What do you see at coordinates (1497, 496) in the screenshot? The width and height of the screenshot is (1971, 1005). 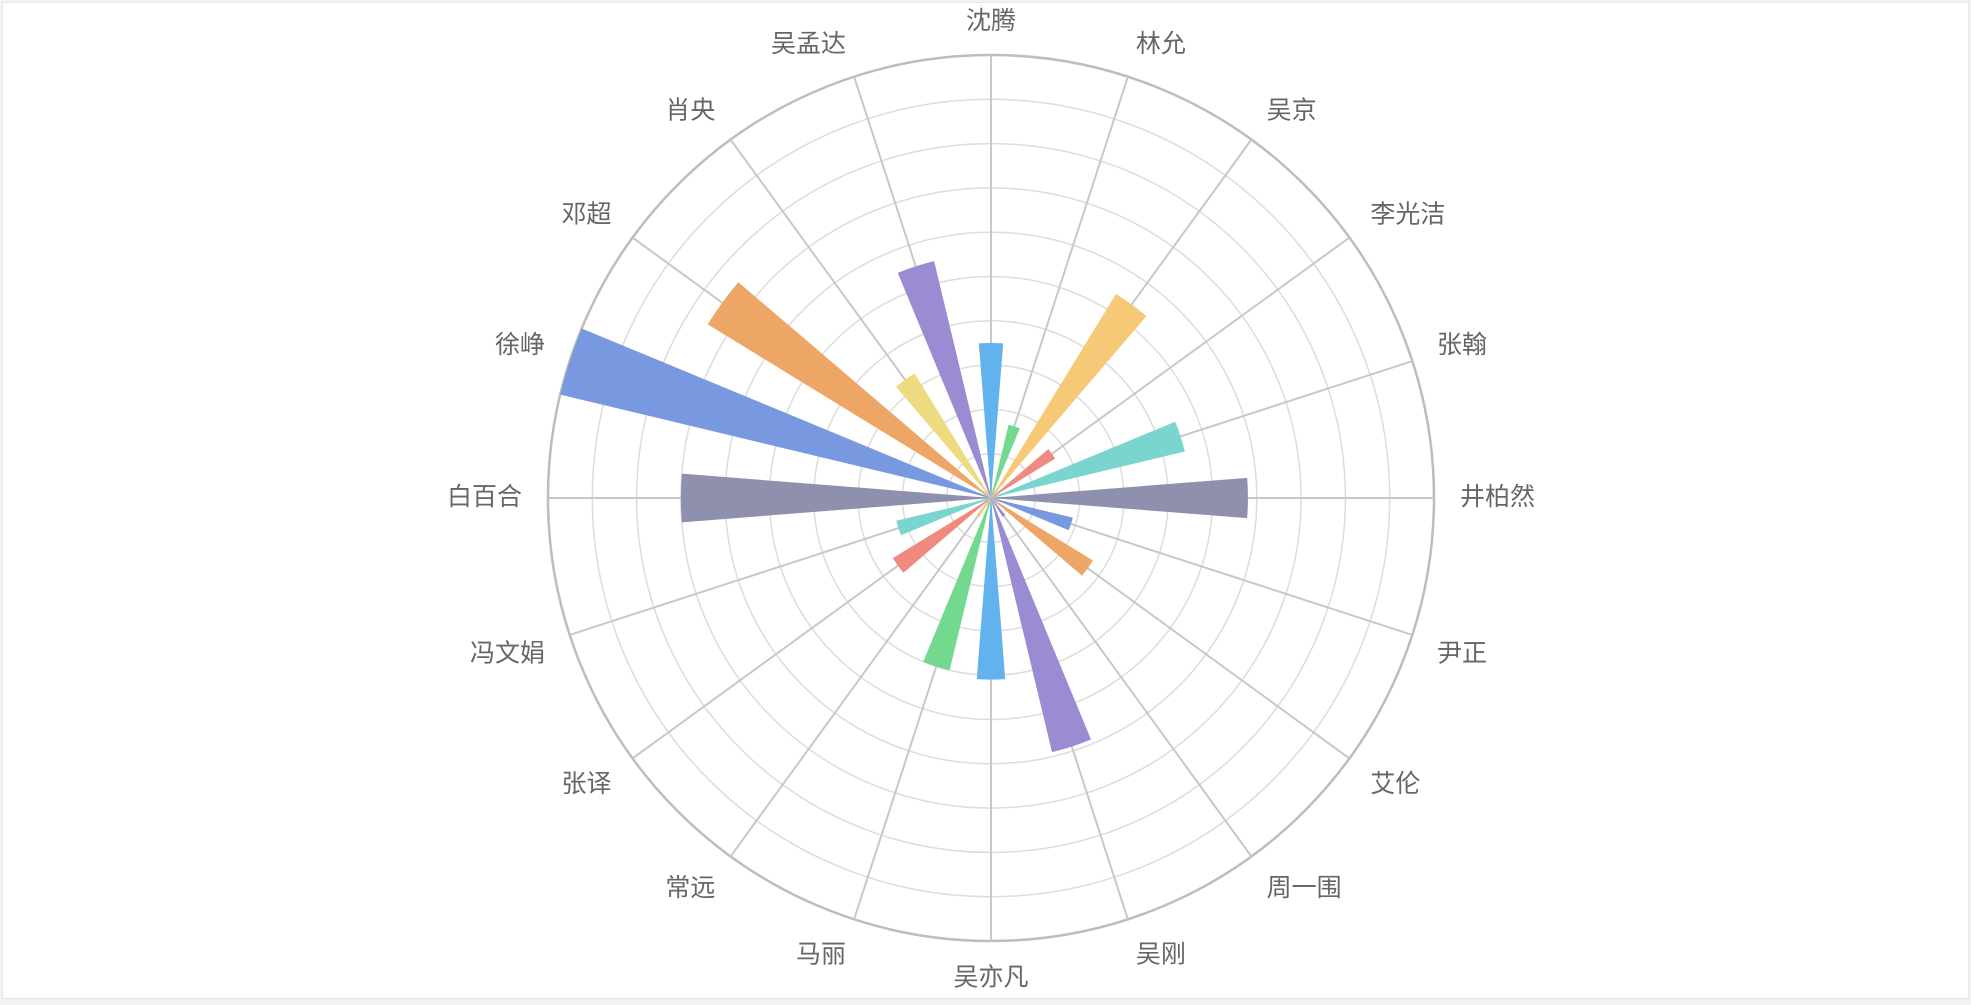 I see `category-label: 井柏然` at bounding box center [1497, 496].